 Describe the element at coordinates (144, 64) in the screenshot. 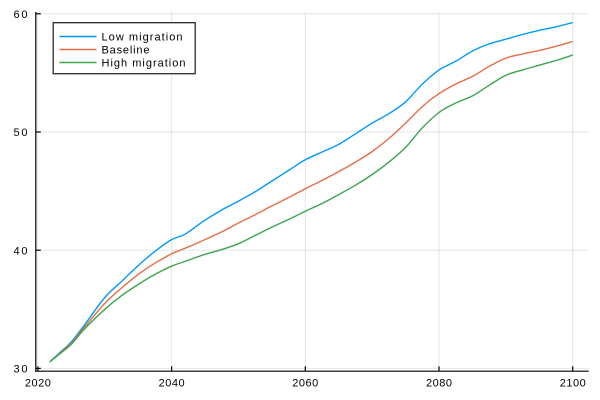

I see `svg-text: High migration` at that location.